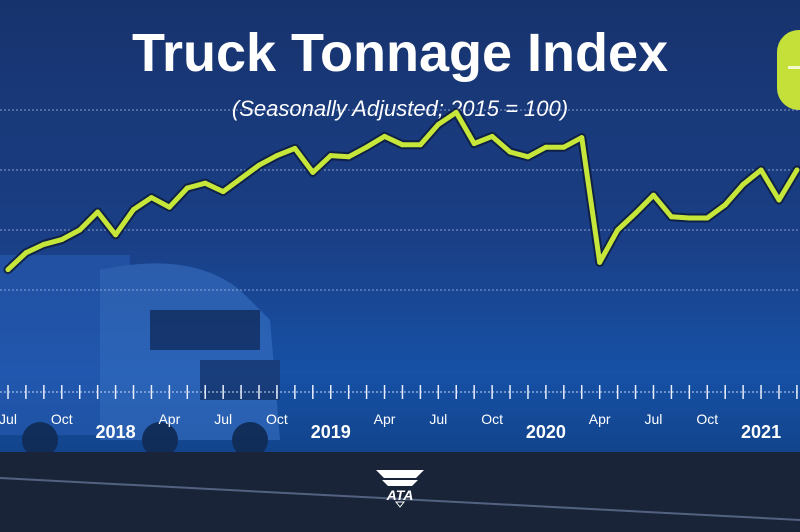 The image size is (800, 532). Describe the element at coordinates (546, 432) in the screenshot. I see `x-year-label: 2020` at that location.